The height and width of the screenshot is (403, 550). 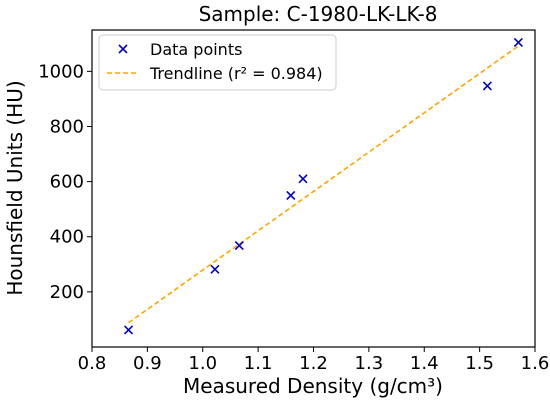 What do you see at coordinates (313, 363) in the screenshot?
I see `x-tick-label: 1.2` at bounding box center [313, 363].